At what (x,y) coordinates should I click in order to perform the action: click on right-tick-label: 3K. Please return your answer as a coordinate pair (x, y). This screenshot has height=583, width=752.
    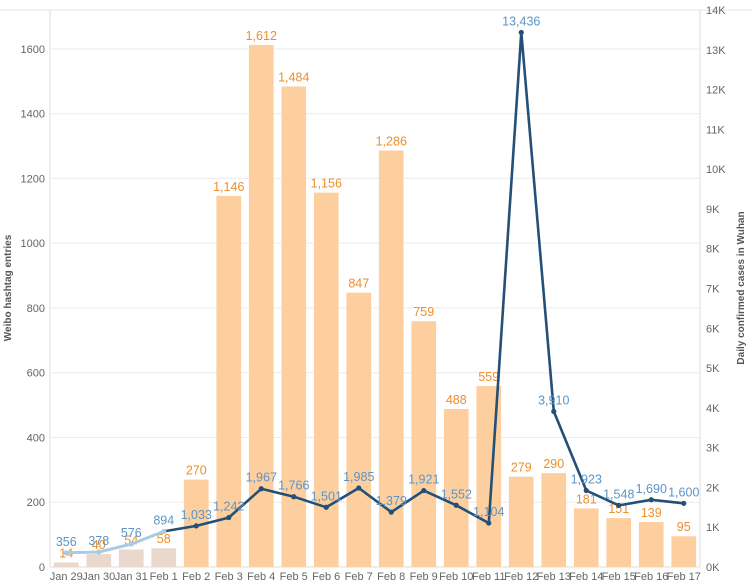
    Looking at the image, I should click on (713, 449).